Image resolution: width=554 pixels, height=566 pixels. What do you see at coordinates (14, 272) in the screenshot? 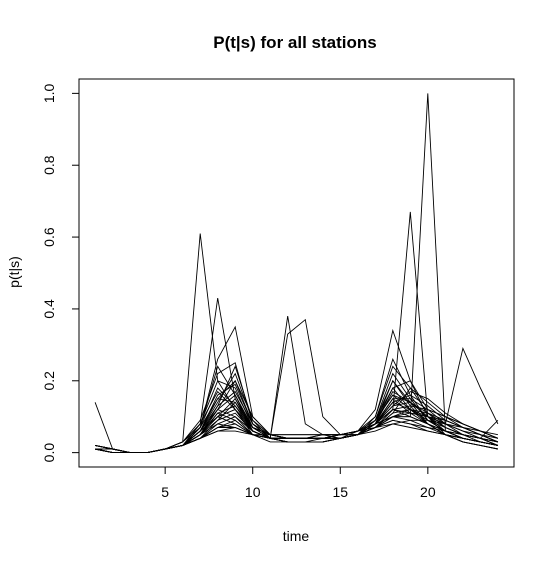
I see `y-axis-label: p(t|s)` at bounding box center [14, 272].